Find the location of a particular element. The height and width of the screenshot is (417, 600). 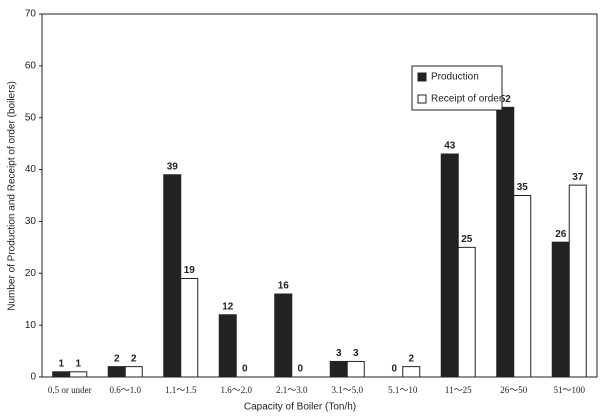

legend-label: Receipt of order is located at coordinates (467, 99).